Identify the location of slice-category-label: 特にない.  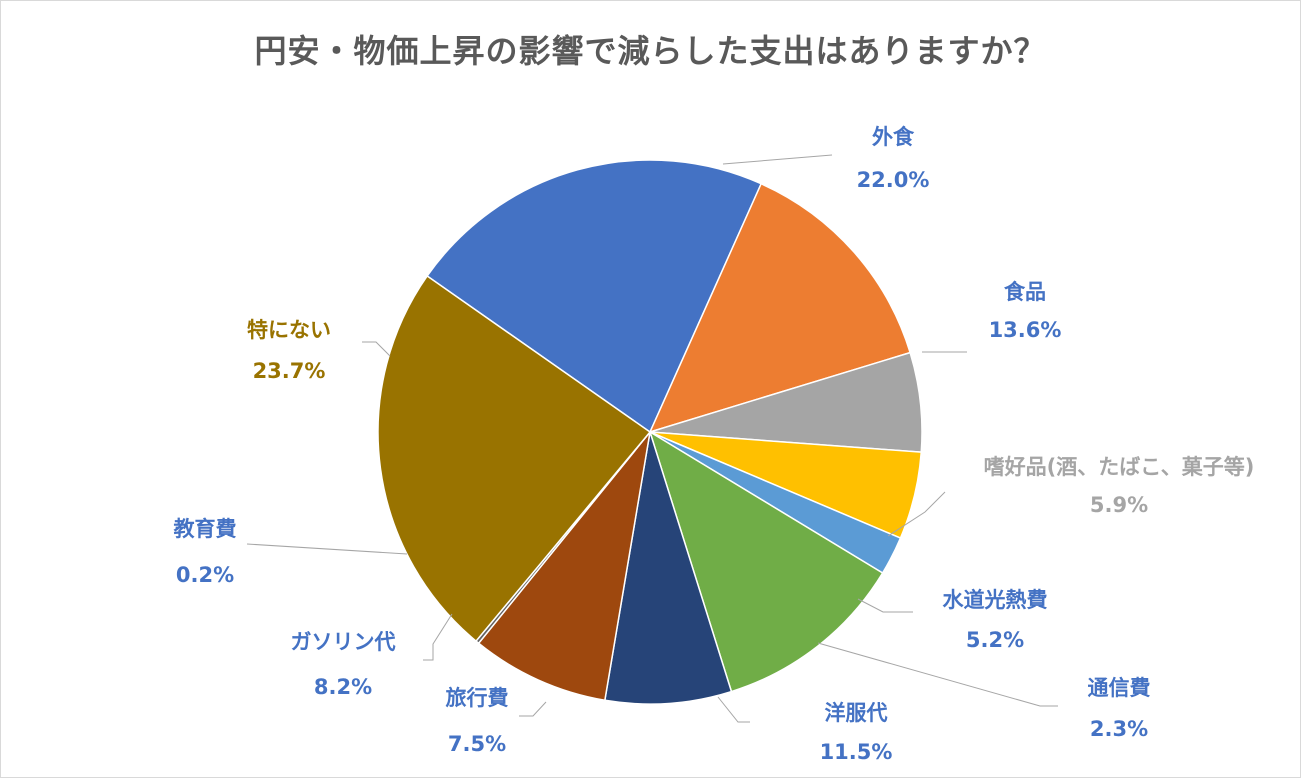
(289, 330).